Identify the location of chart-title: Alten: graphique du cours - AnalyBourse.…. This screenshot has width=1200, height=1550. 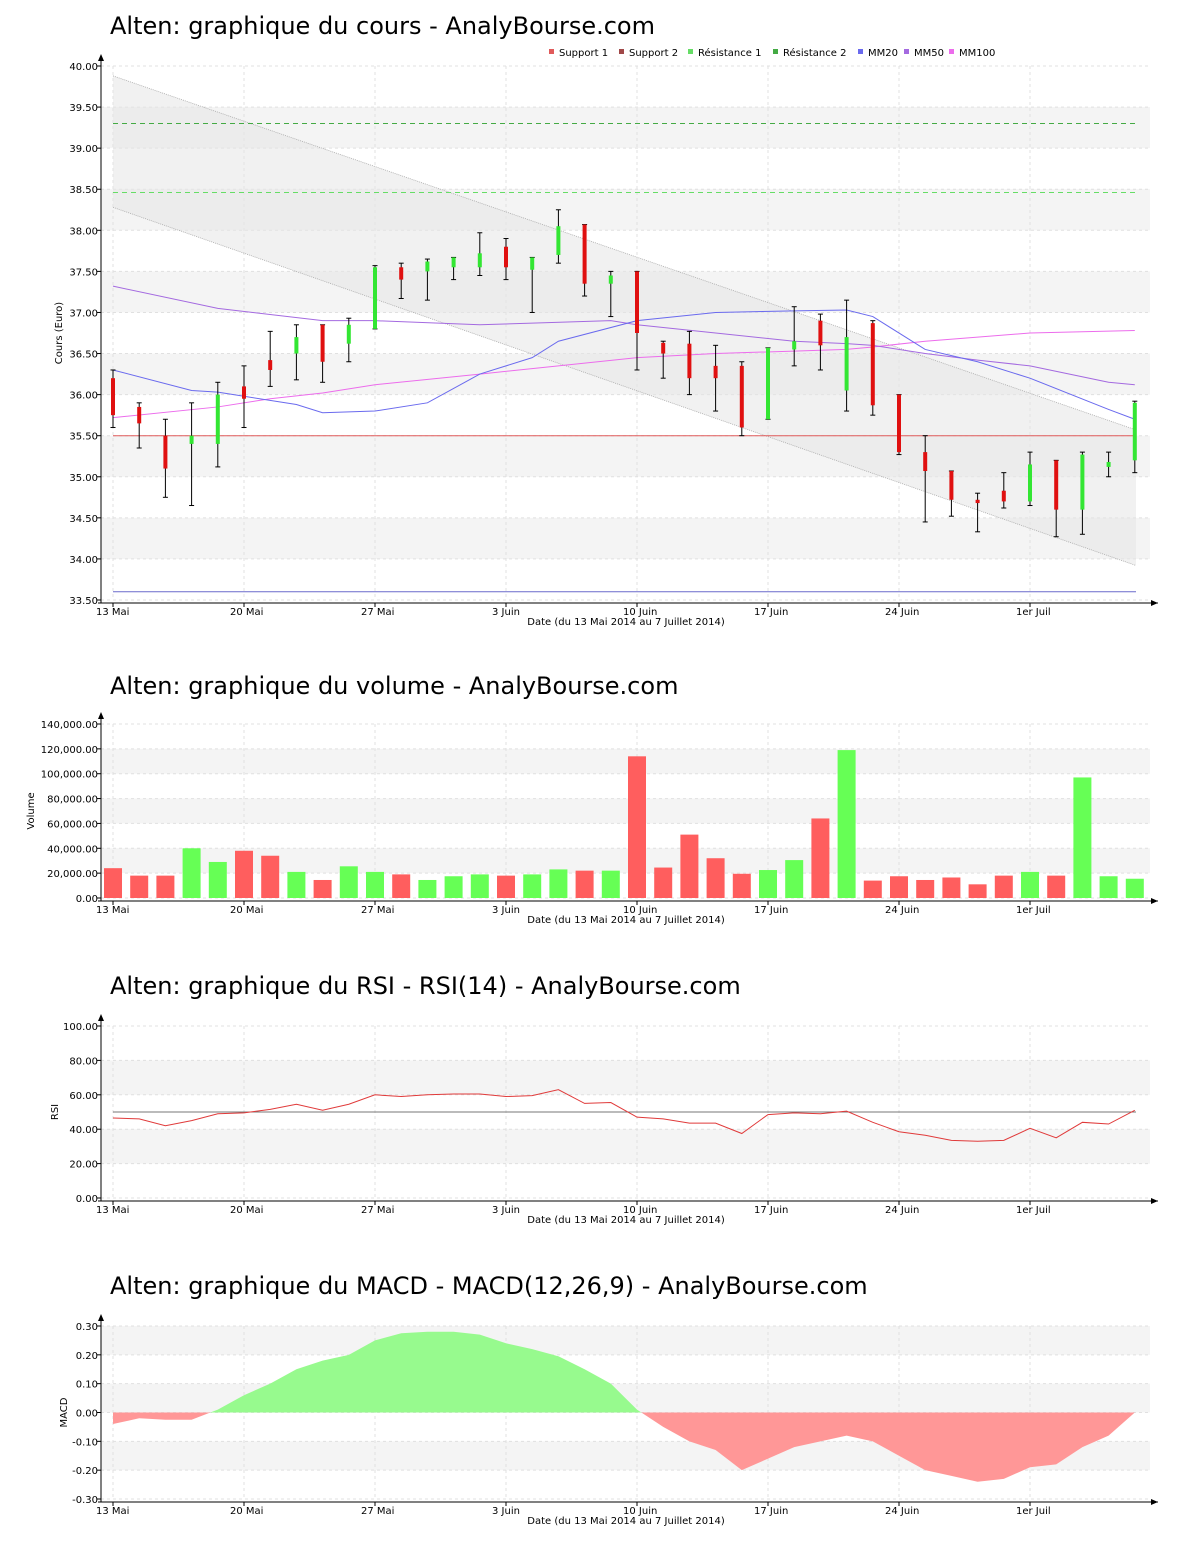
(382, 26).